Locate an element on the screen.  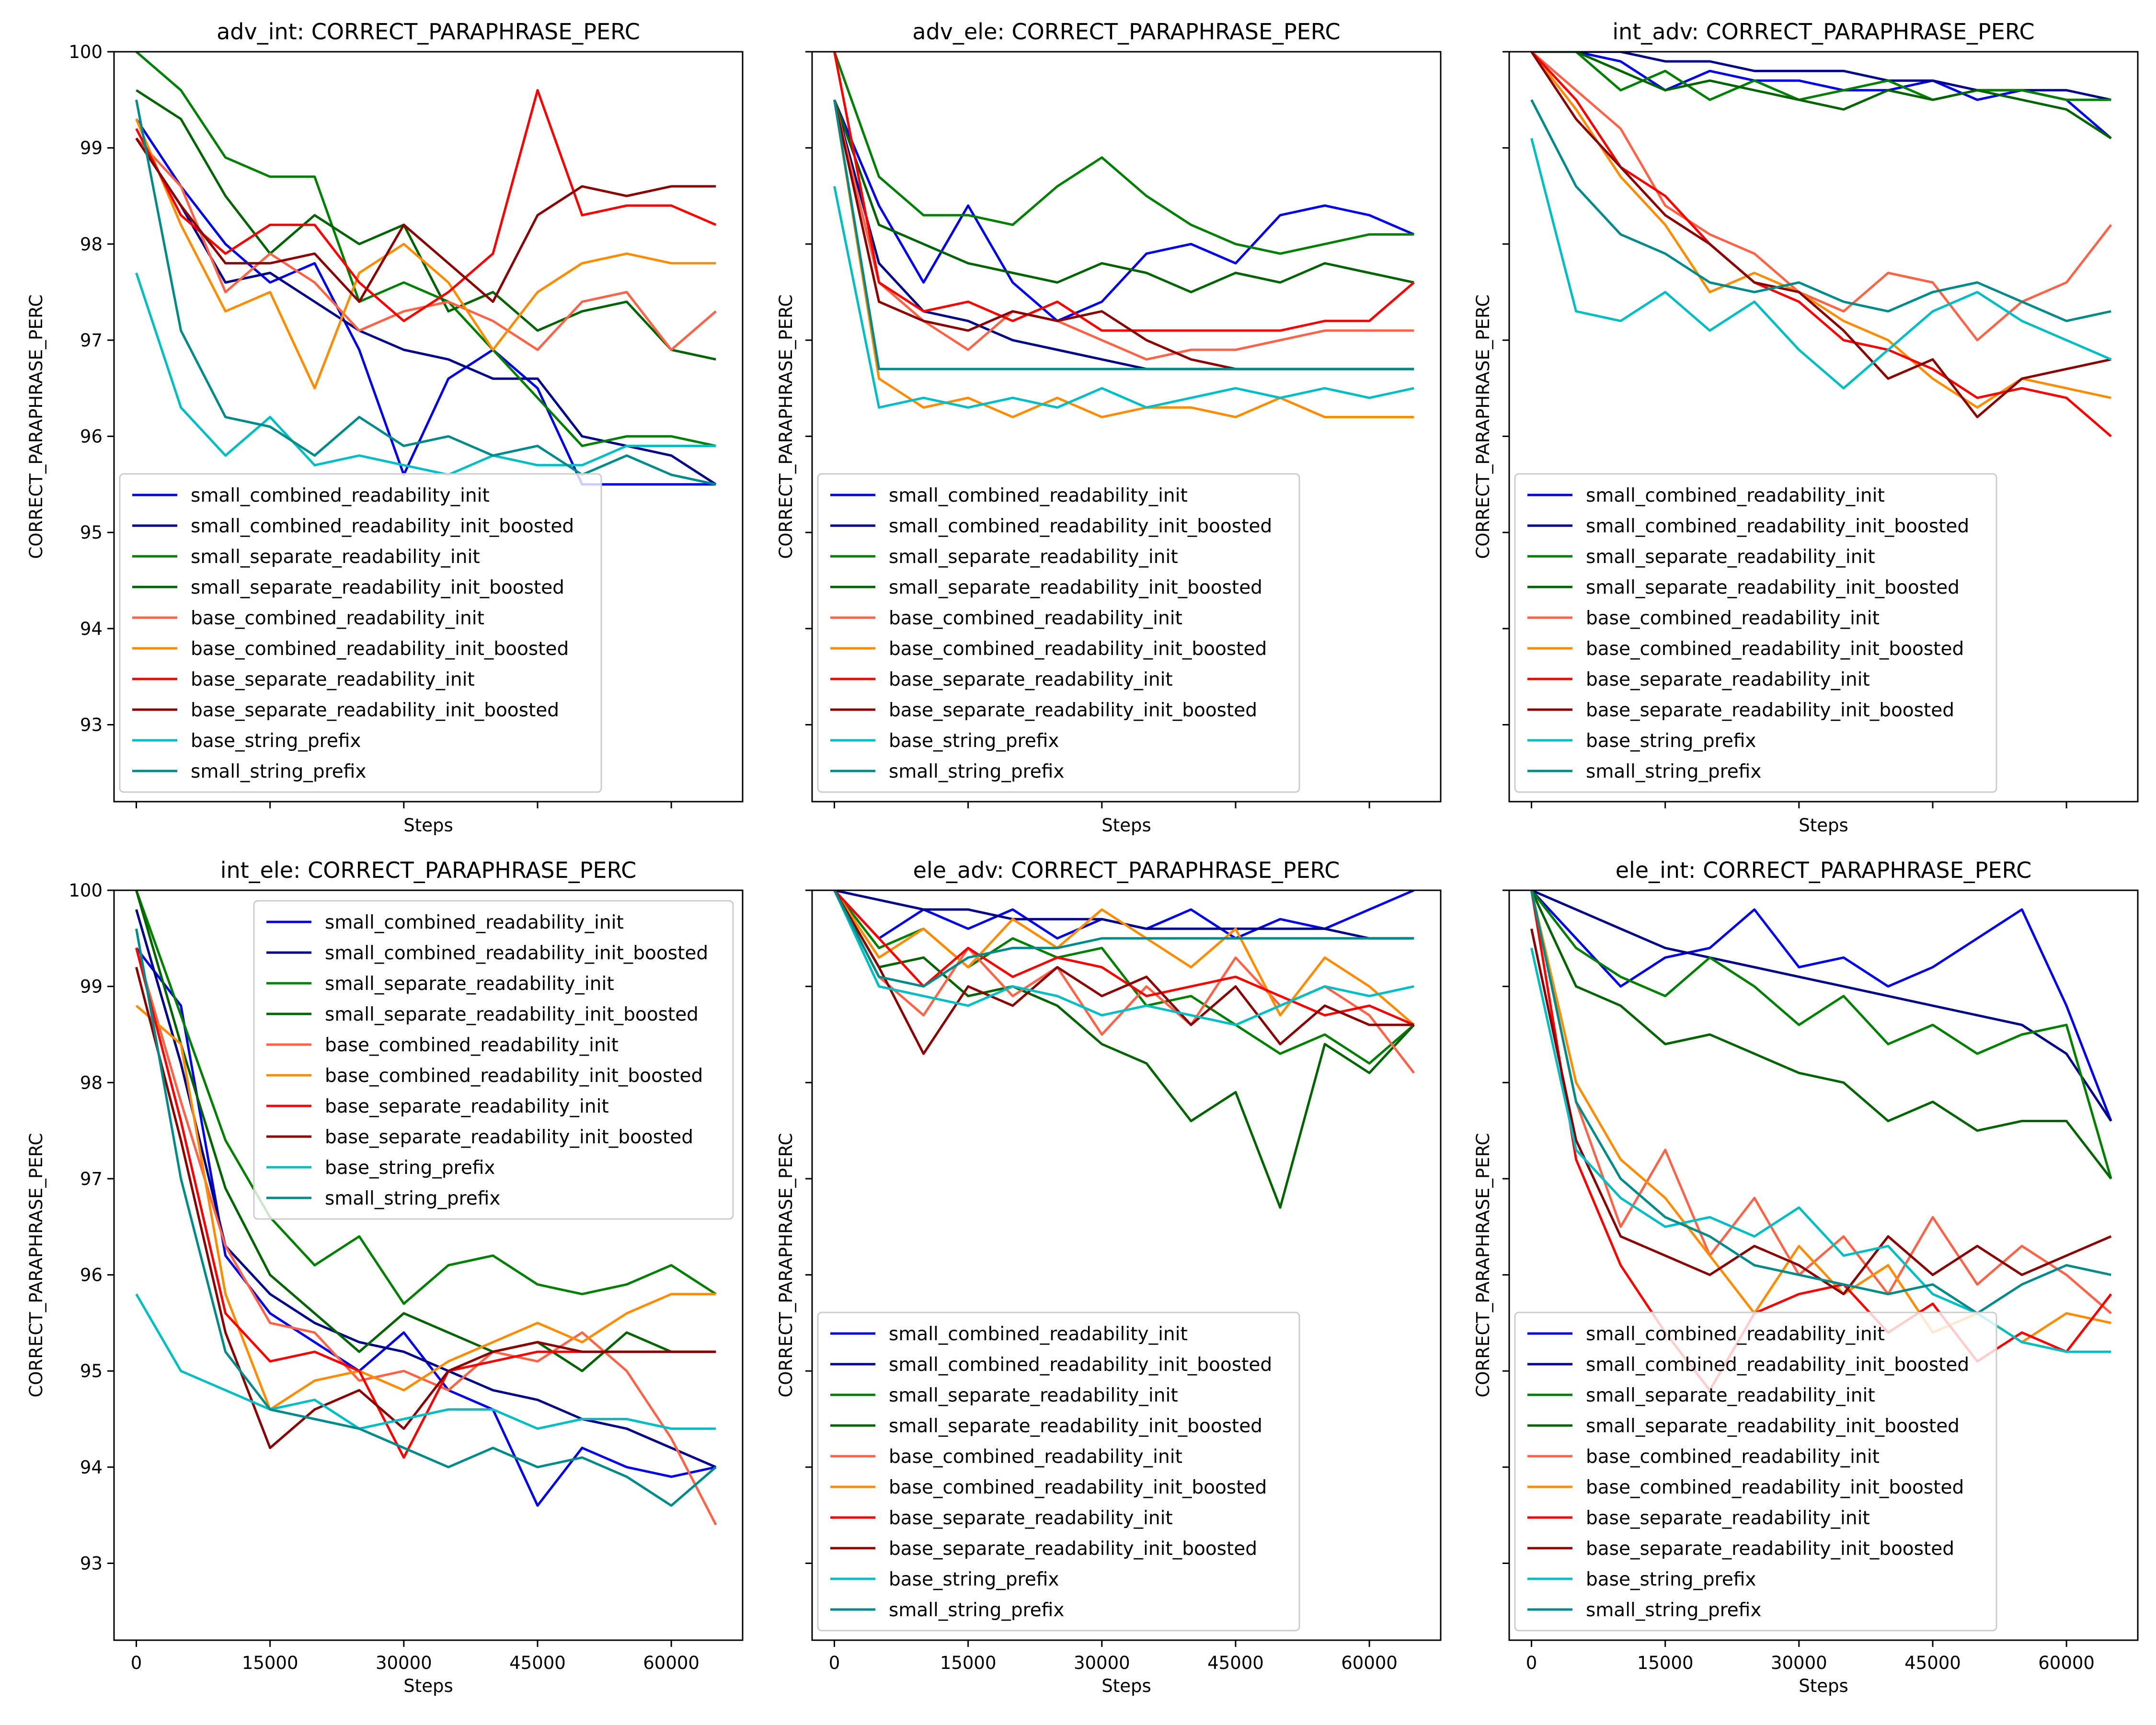
subplot-title: adv_ele: CORRECT_PARAPHRASE_PERC is located at coordinates (1126, 32).